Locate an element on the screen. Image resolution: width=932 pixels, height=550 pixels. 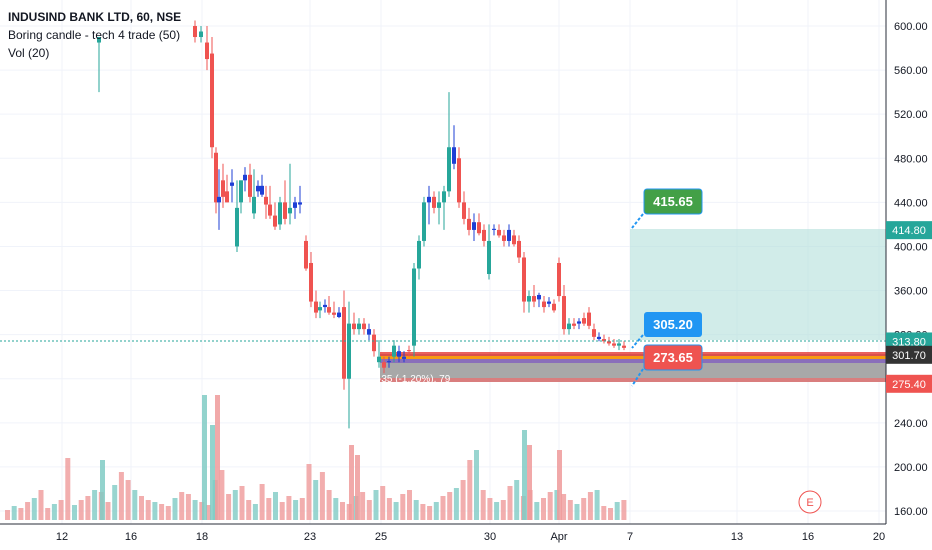
price-tick-label: 200.00 is located at coordinates (911, 468).